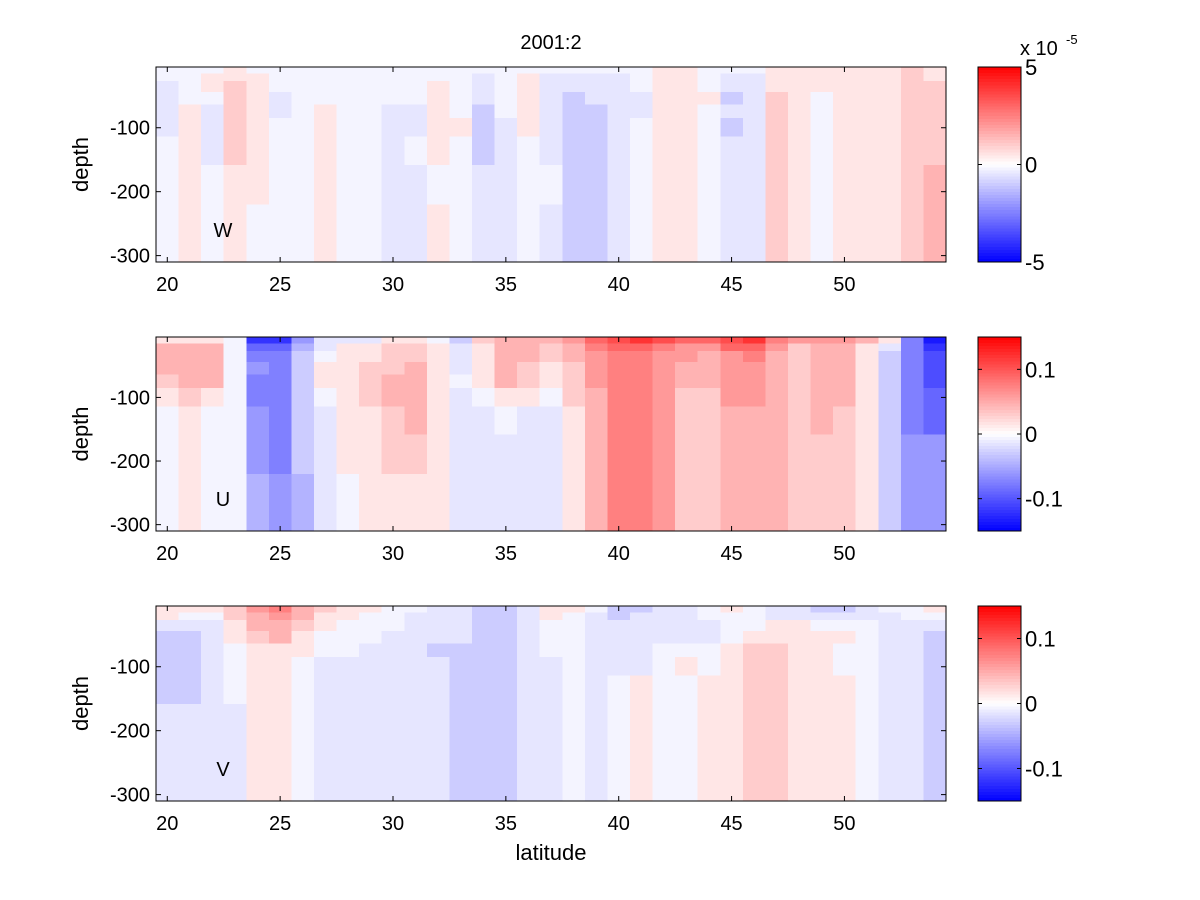 Image resolution: width=1200 pixels, height=900 pixels. What do you see at coordinates (1031, 434) in the screenshot?
I see `colorbar-tick-label: 0` at bounding box center [1031, 434].